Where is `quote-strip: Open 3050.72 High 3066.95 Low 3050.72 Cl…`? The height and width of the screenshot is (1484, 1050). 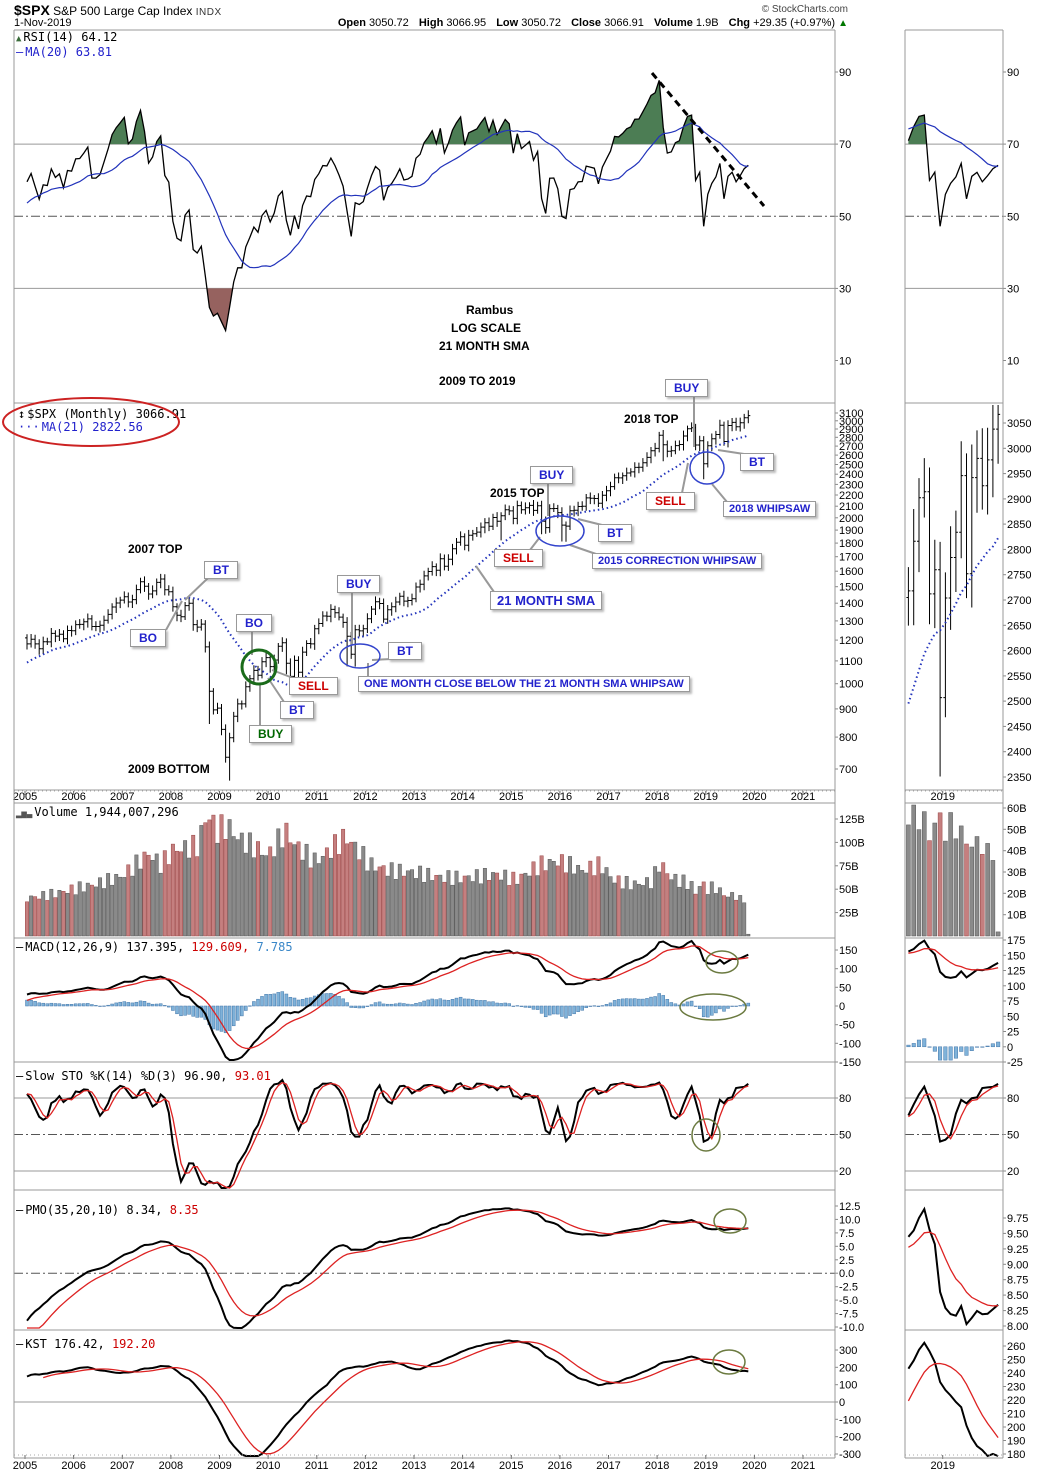
quote-strip: Open 3050.72 High 3066.95 Low 3050.72 Cl… is located at coordinates (589, 23).